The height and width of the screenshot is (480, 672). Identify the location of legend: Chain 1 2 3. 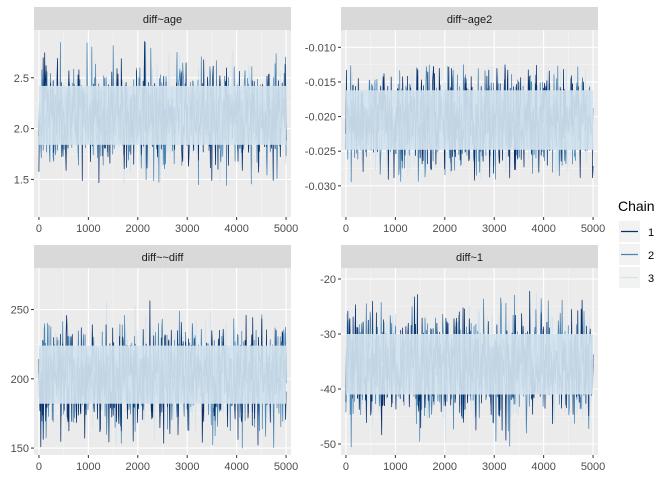
(636, 243).